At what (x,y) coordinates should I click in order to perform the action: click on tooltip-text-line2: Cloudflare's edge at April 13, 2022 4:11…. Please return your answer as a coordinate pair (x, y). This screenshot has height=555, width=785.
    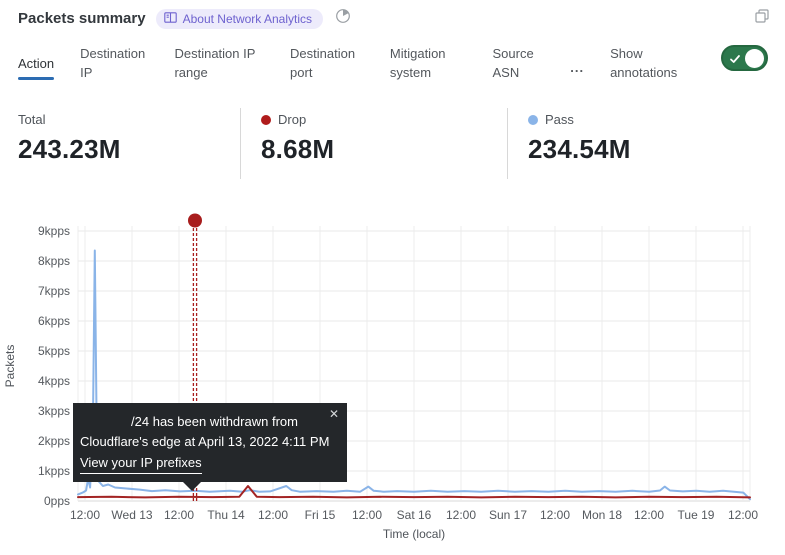
    Looking at the image, I should click on (205, 442).